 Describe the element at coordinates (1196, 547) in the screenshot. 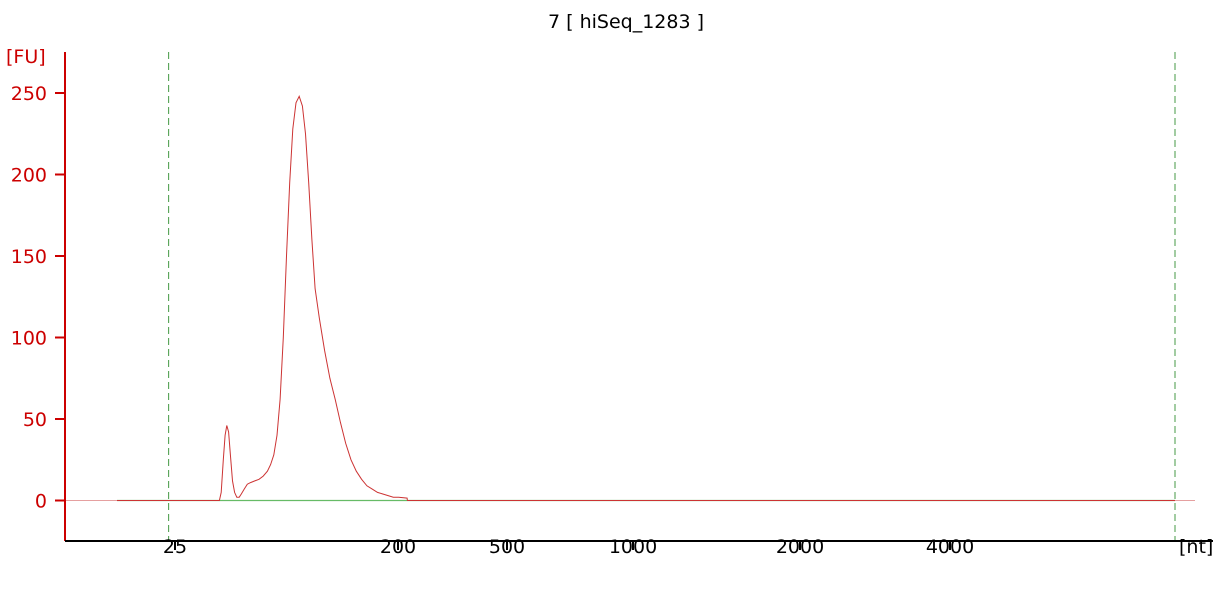

I see `x-axis-unit: [nt]` at that location.